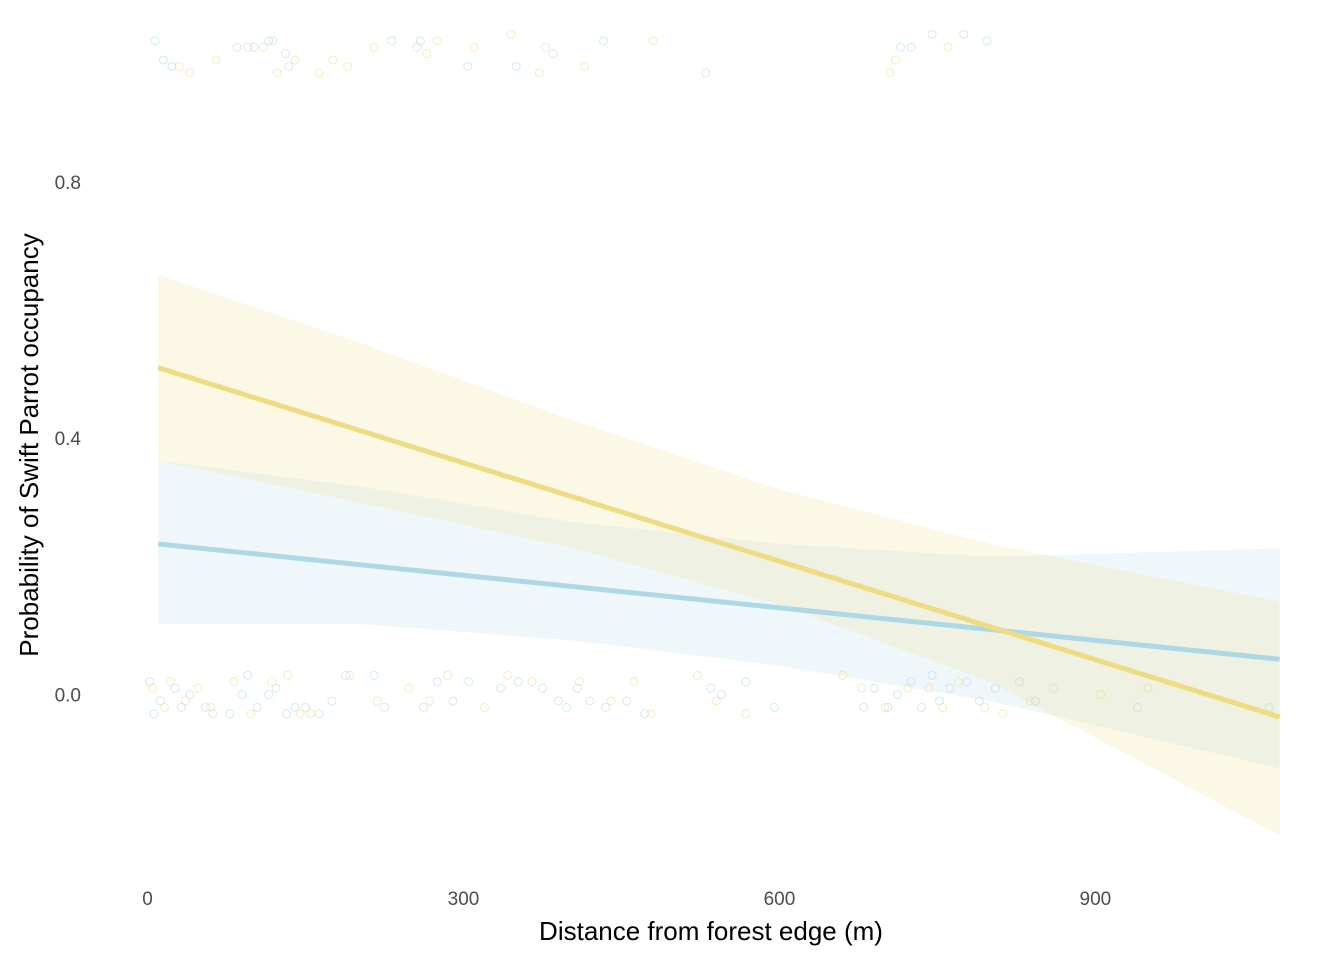 The height and width of the screenshot is (960, 1344). Describe the element at coordinates (626, 899) in the screenshot. I see `x-axis-tick-labels: 0 300 600 900` at that location.